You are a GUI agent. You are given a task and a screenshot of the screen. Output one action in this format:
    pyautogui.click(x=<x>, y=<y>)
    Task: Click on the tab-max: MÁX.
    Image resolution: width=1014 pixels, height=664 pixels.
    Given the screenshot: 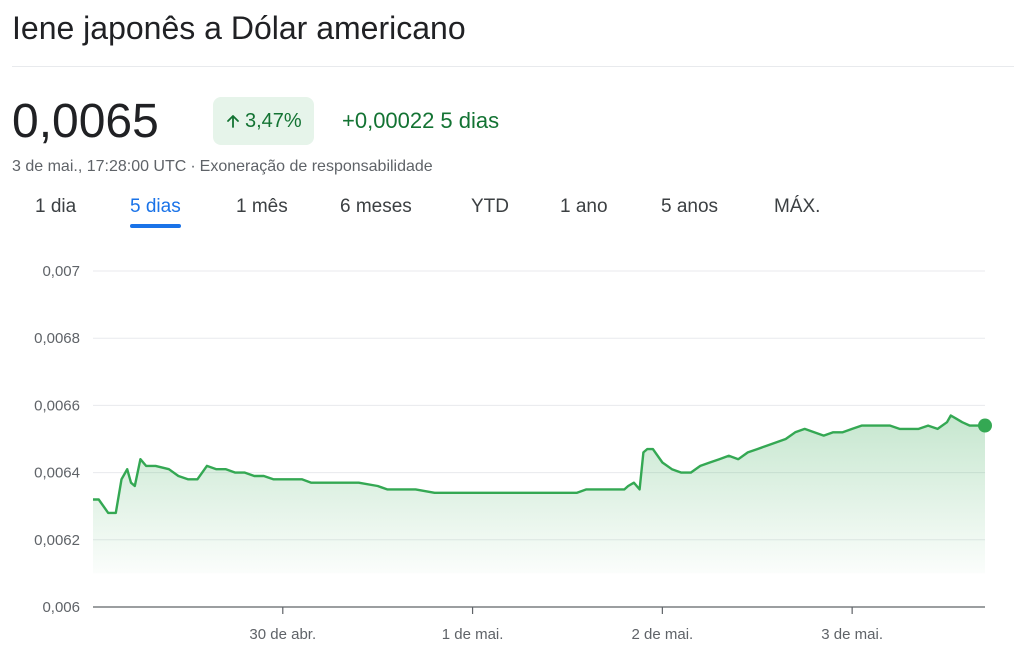 What is the action you would take?
    pyautogui.click(x=797, y=206)
    